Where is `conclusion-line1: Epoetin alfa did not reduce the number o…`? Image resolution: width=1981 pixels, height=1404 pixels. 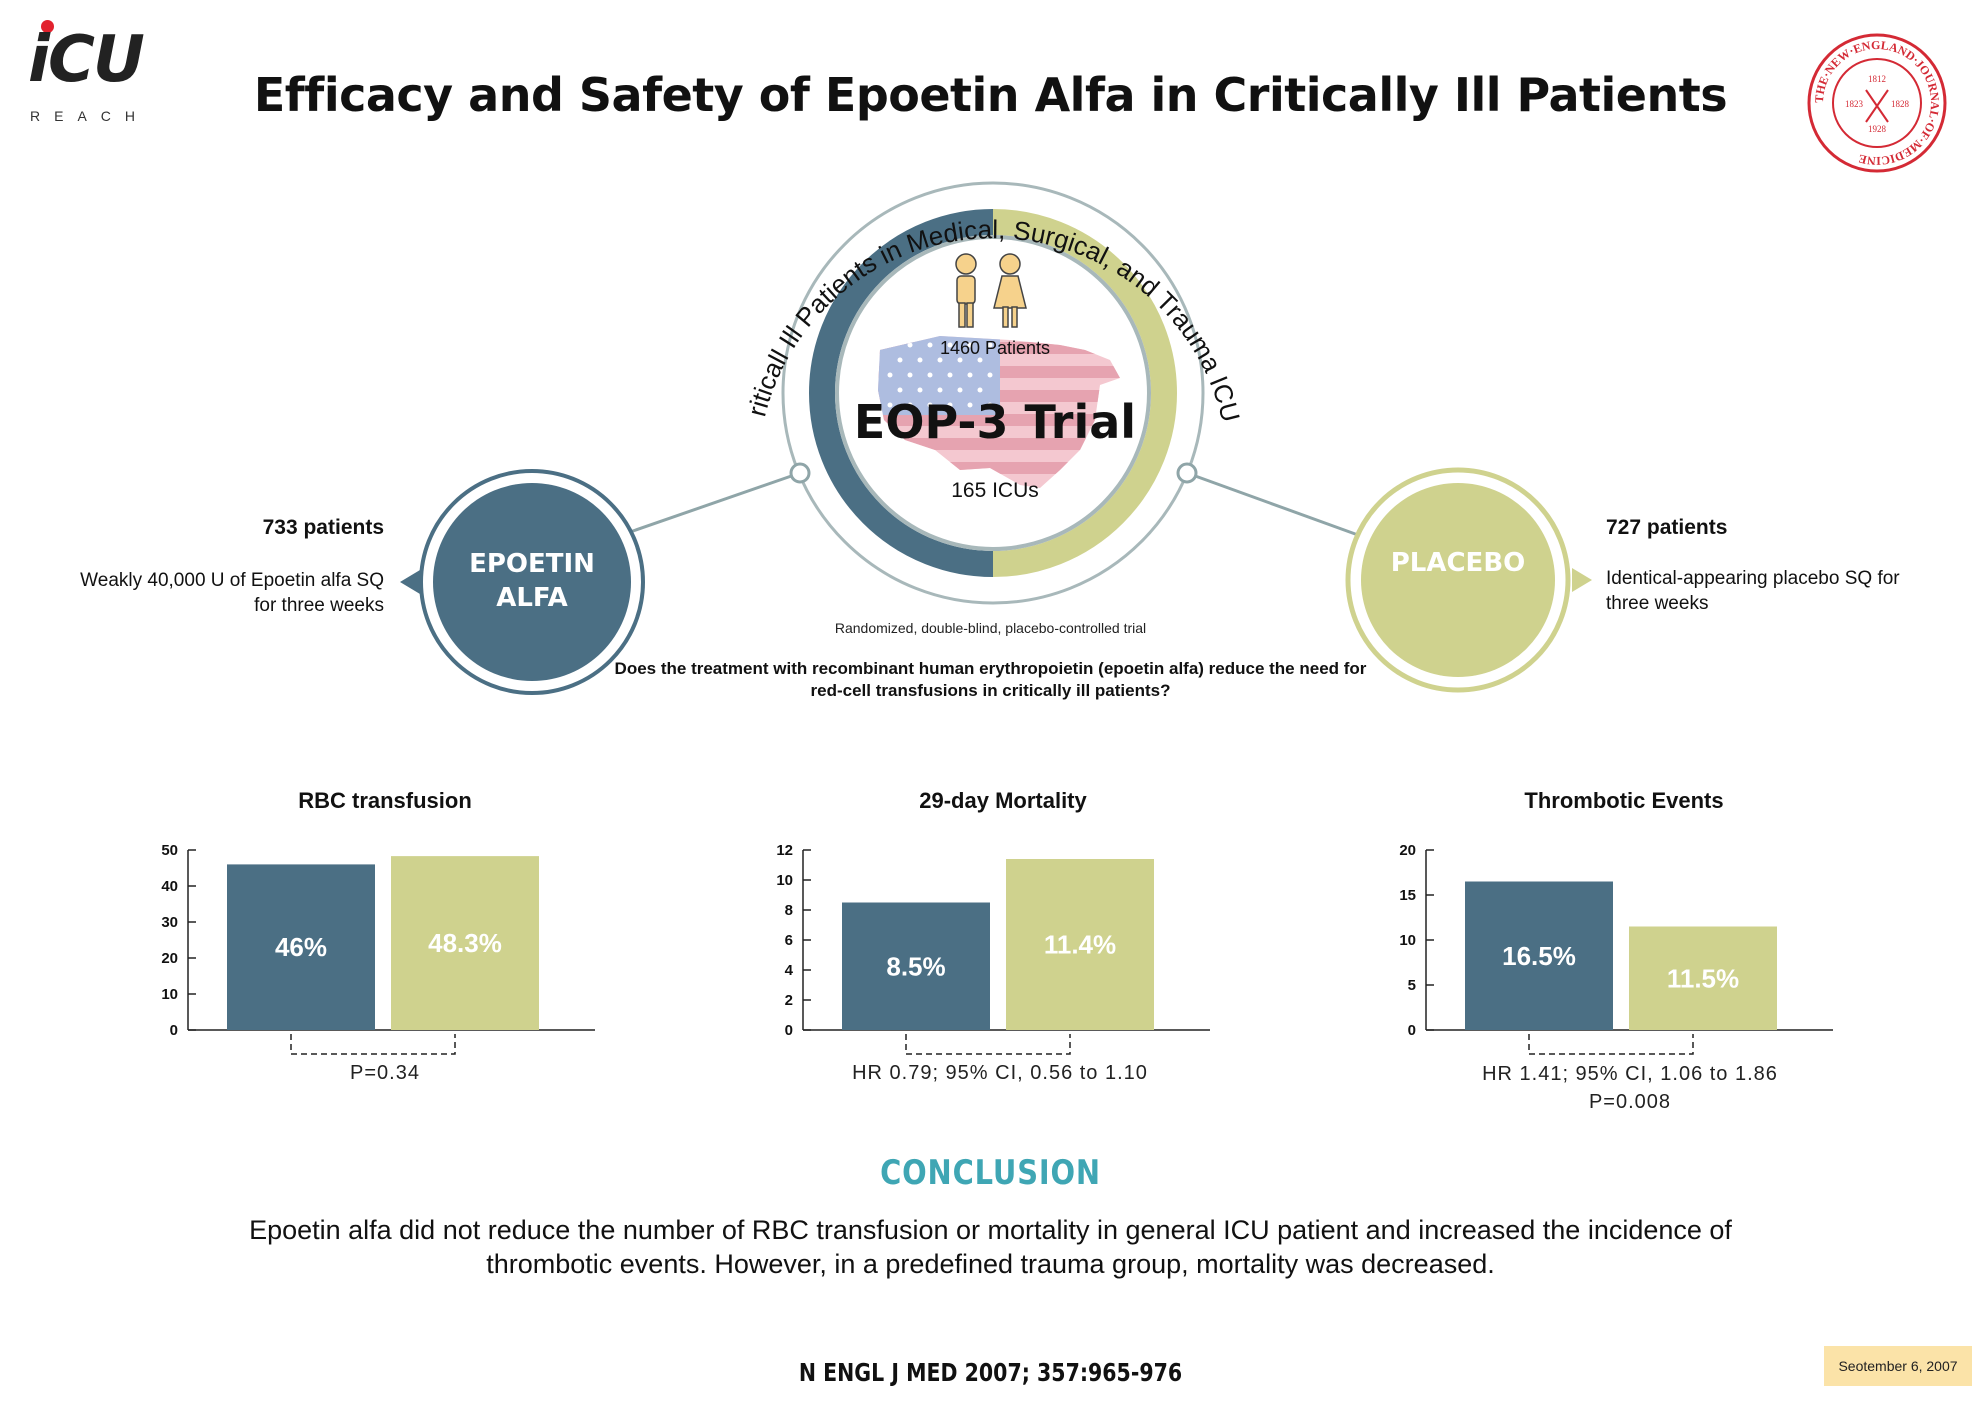 conclusion-line1: Epoetin alfa did not reduce the number o… is located at coordinates (990, 1230).